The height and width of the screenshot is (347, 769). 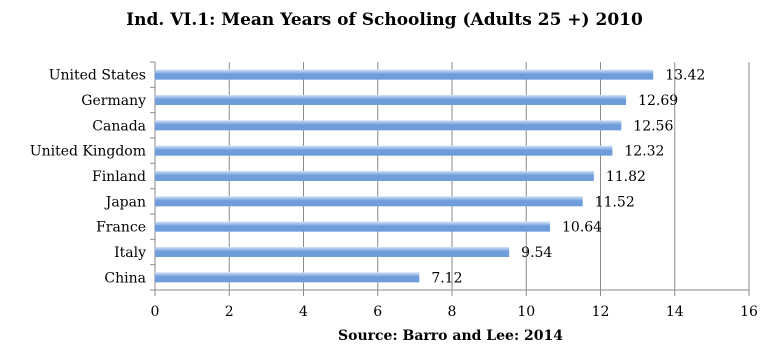 What do you see at coordinates (383, 151) in the screenshot?
I see `bar-united-kingdom` at bounding box center [383, 151].